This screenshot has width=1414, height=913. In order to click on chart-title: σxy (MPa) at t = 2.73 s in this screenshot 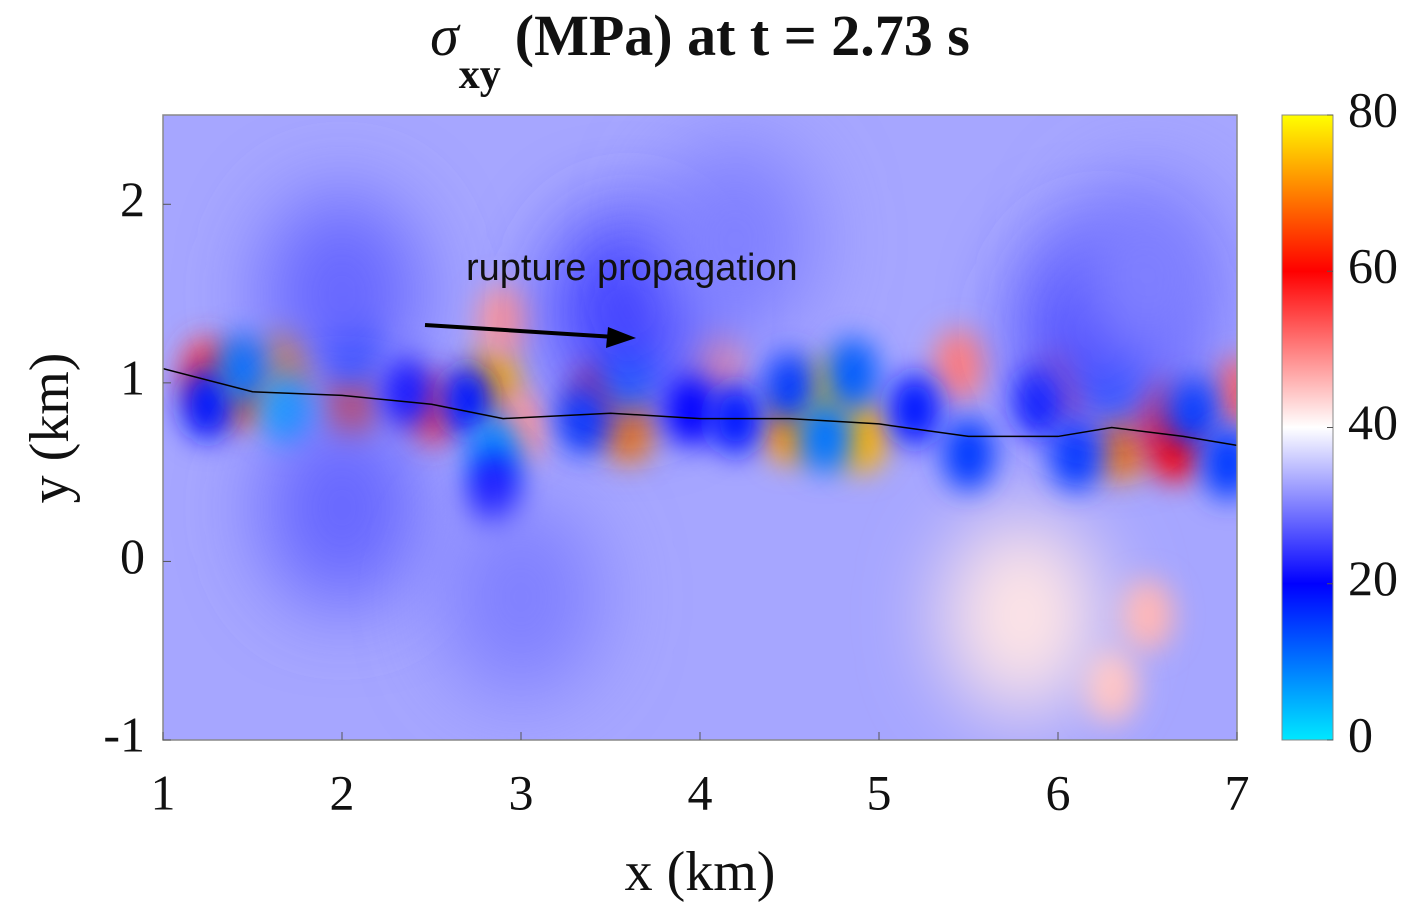, I will do `click(700, 50)`.